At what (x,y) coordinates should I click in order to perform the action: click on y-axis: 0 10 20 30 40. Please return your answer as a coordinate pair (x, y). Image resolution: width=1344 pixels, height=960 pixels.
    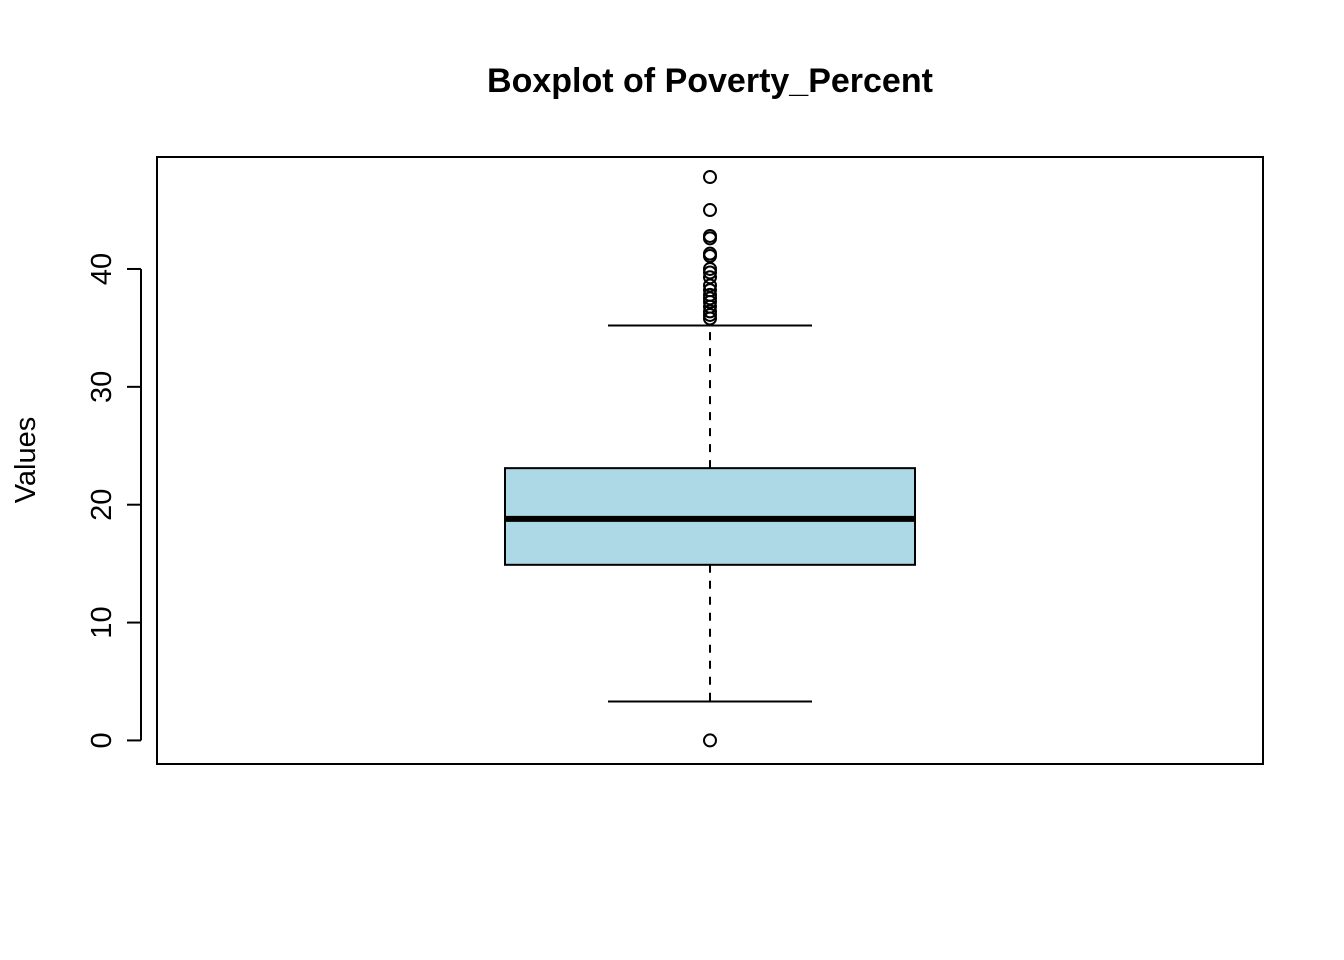
    Looking at the image, I should click on (114, 500).